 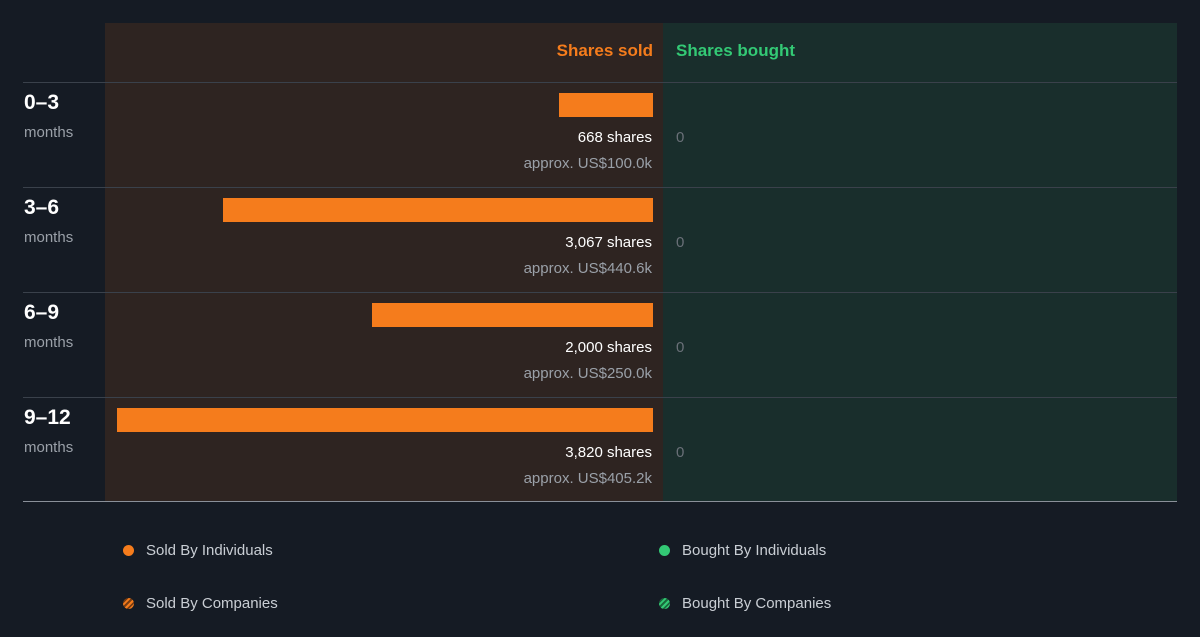 What do you see at coordinates (587, 163) in the screenshot?
I see `sold-value-label: approx. US$100.0k` at bounding box center [587, 163].